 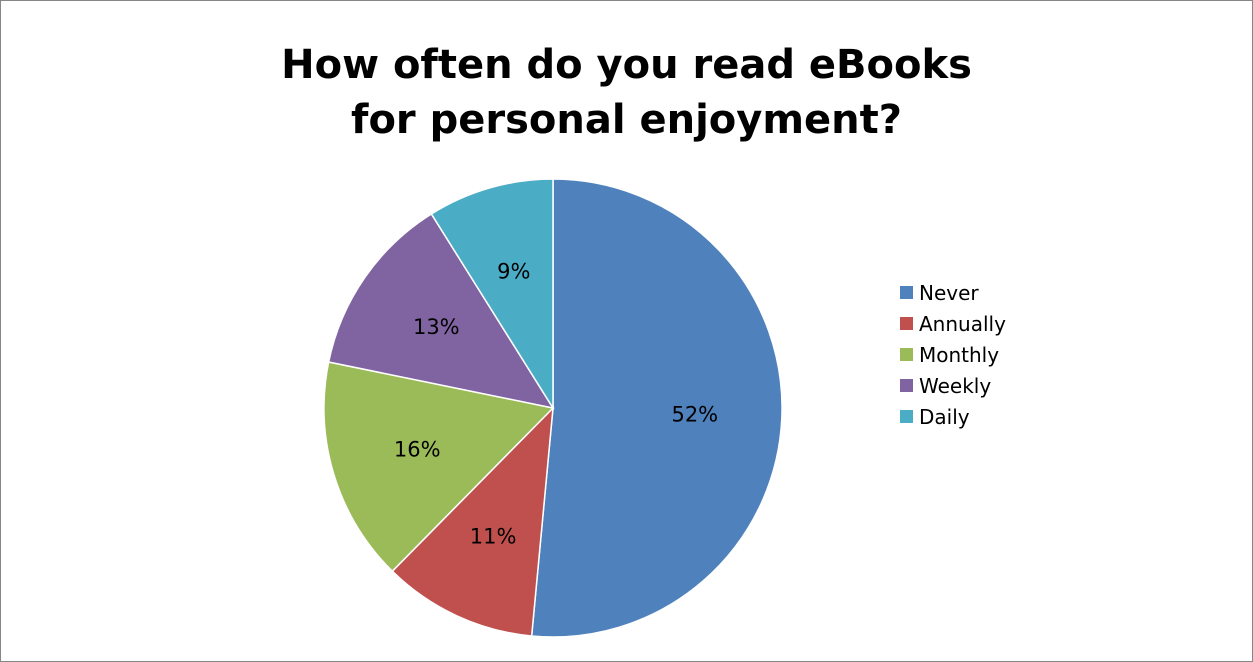 I want to click on pie-data-labels: 52% 11% 16% 13% 9%, so click(x=556, y=404).